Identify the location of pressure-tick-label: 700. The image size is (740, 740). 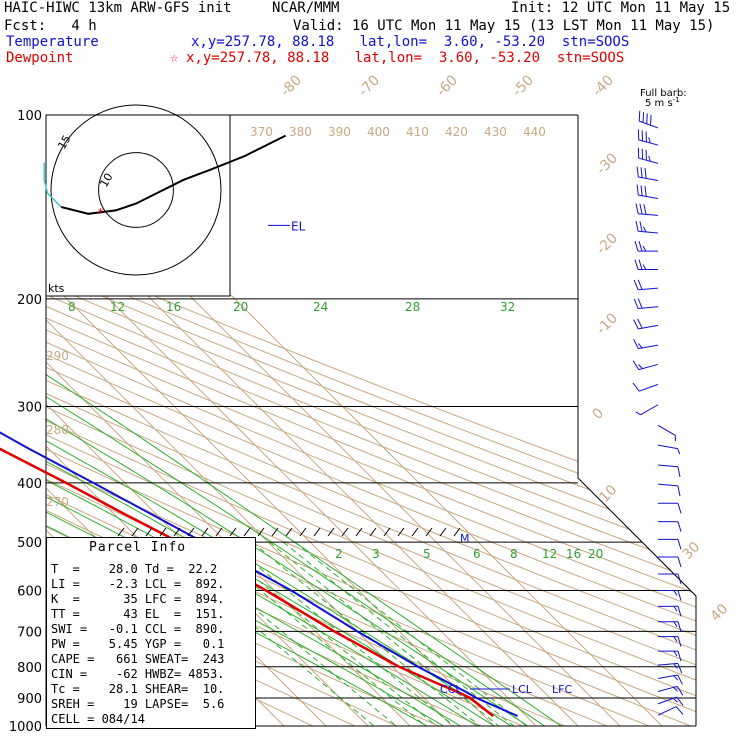
(29, 632).